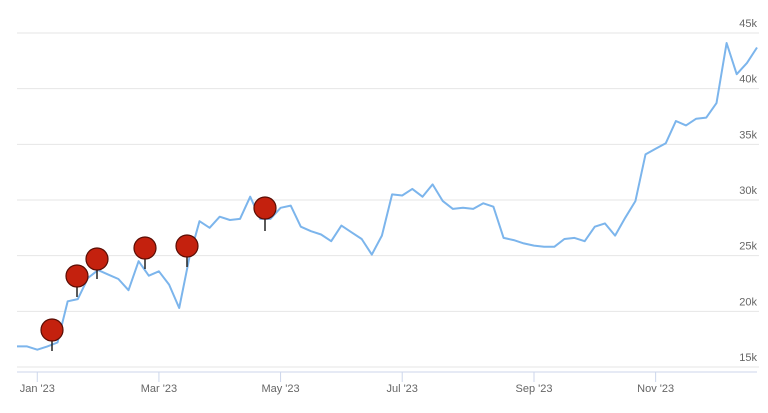 This screenshot has height=413, width=768. I want to click on y-tick-label: 35k, so click(748, 135).